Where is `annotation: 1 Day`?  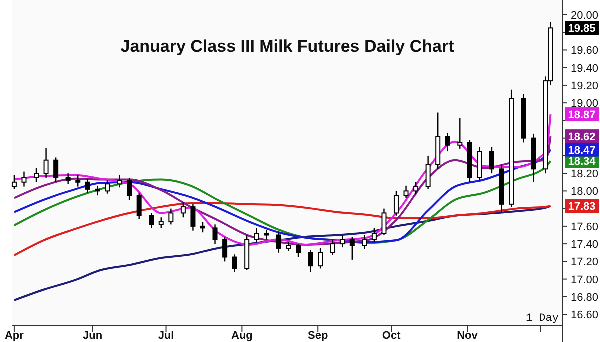 annotation: 1 Day is located at coordinates (543, 319).